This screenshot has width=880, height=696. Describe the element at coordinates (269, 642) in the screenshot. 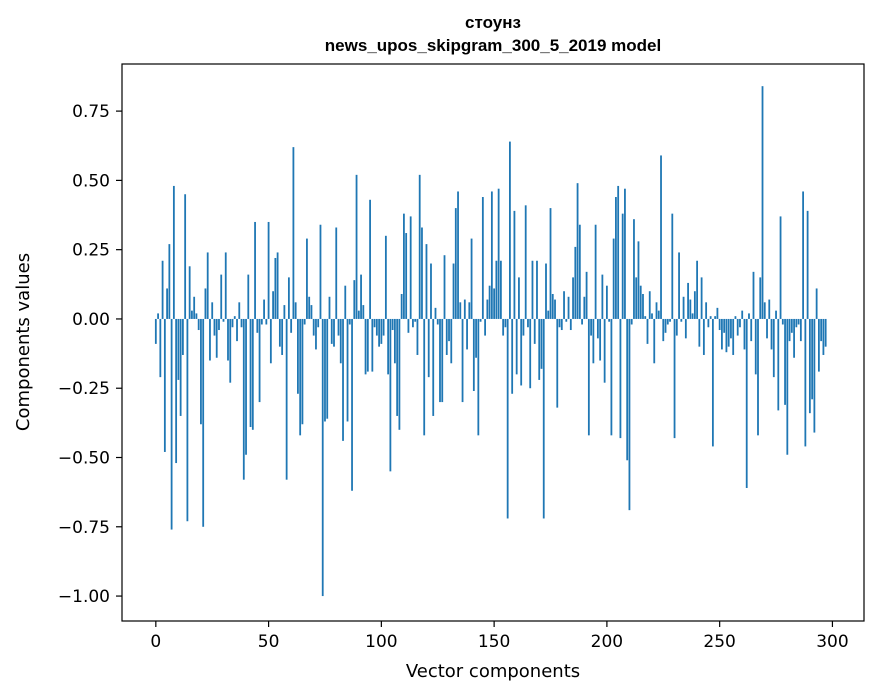

I see `x-tick-label: 50` at that location.